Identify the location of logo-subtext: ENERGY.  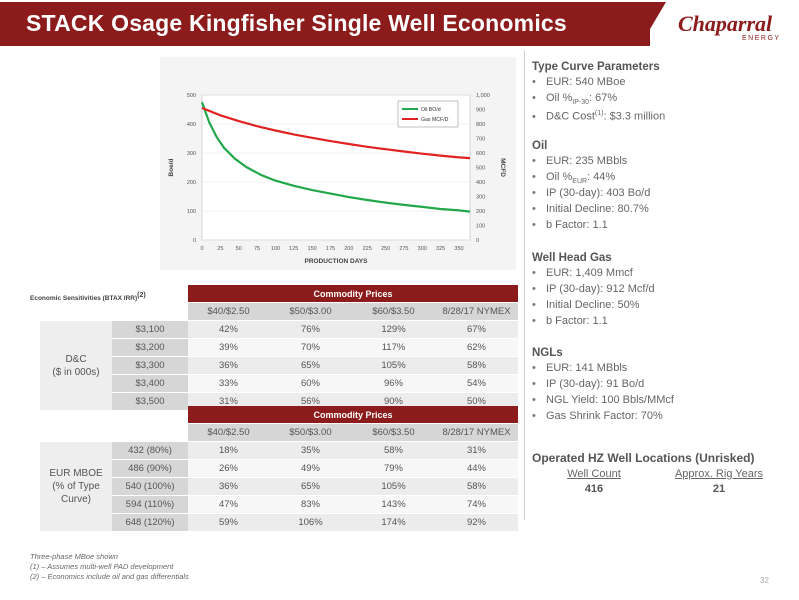
(761, 38).